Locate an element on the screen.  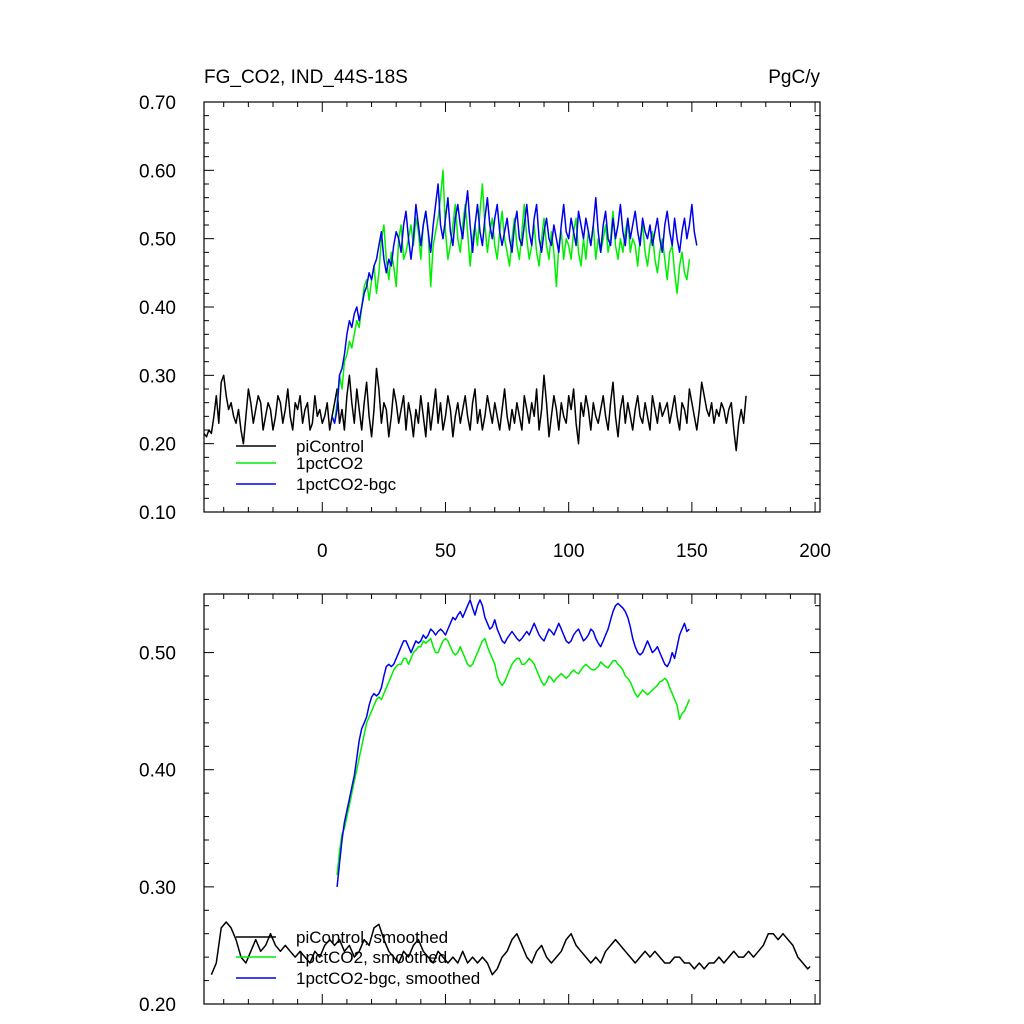
x-tick-label: 100 is located at coordinates (569, 551).